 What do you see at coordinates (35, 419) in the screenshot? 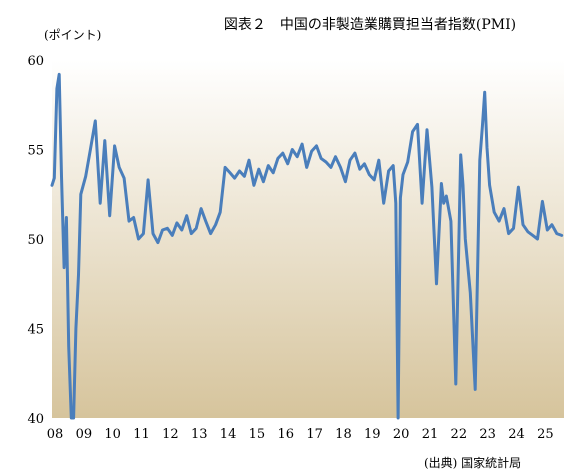
I see `y-tick-label: 40` at bounding box center [35, 419].